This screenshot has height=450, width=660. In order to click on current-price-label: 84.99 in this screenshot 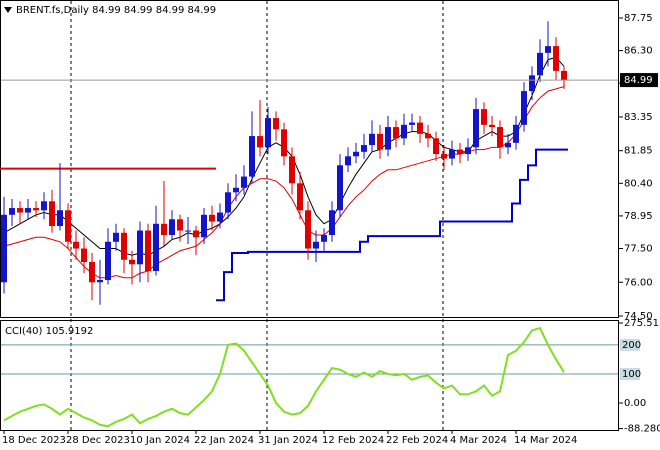, I will do `click(638, 80)`.